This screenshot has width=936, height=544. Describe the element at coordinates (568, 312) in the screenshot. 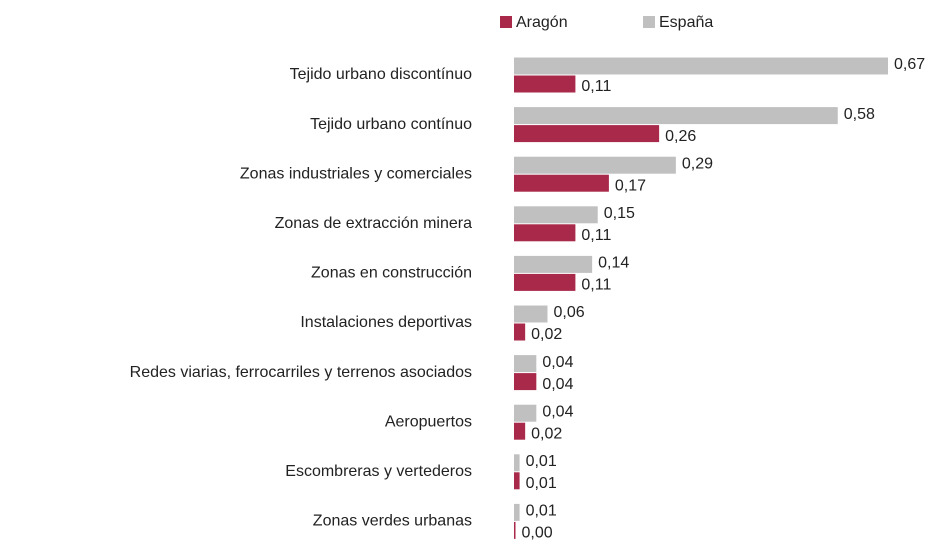

I see `value-label: 0,06` at that location.